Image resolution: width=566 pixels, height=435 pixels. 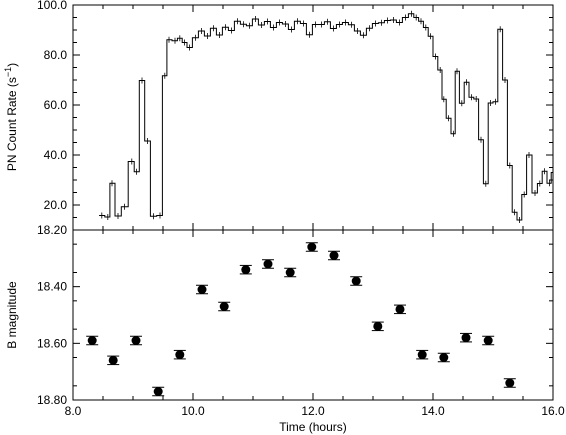 What do you see at coordinates (52, 6) in the screenshot?
I see `count-rate-y-tick-label: 100.0` at bounding box center [52, 6].